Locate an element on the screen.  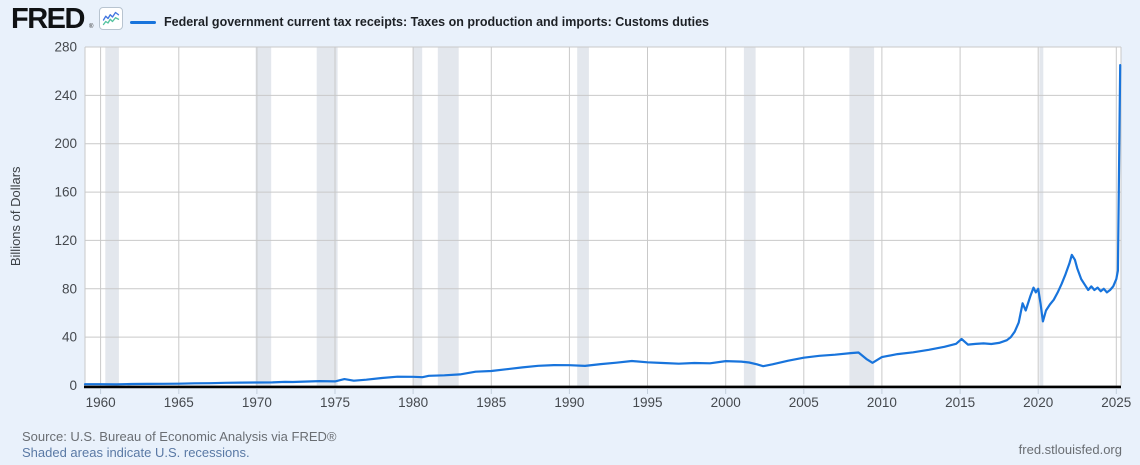
y-tick-label: 120 is located at coordinates (65, 240).